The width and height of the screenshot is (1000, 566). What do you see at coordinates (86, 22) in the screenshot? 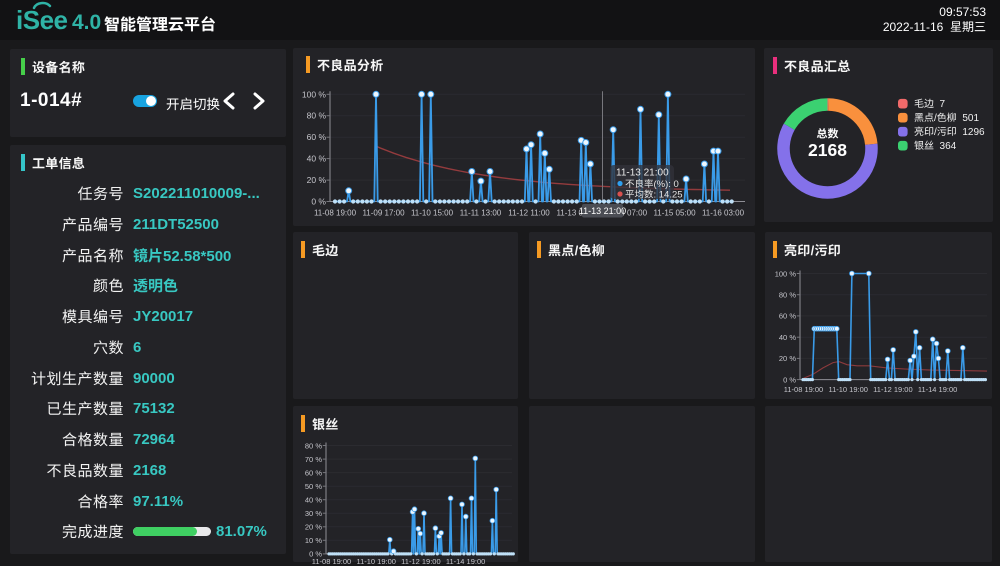
I see `svg-text: 4.0` at bounding box center [86, 22].